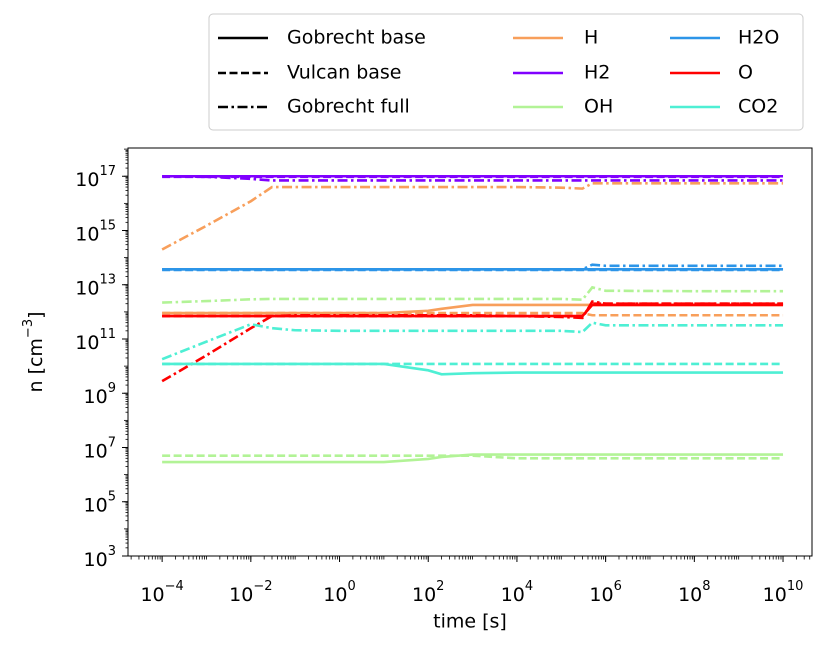  I want to click on legend-label: H2, so click(597, 73).